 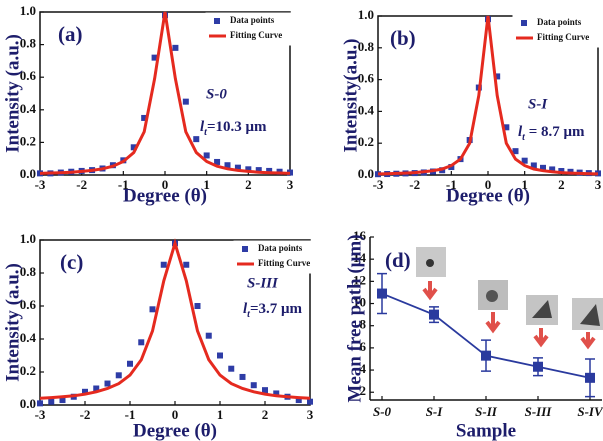 I want to click on x-tick-label: S-IV, so click(x=590, y=411).